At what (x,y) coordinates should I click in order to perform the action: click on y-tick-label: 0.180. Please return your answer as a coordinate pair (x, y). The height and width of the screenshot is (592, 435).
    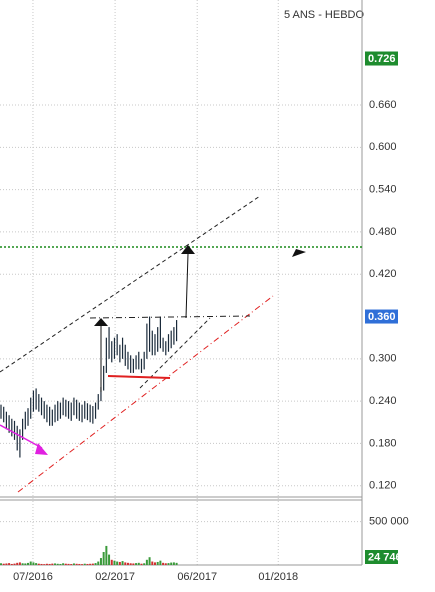
    Looking at the image, I should click on (383, 443).